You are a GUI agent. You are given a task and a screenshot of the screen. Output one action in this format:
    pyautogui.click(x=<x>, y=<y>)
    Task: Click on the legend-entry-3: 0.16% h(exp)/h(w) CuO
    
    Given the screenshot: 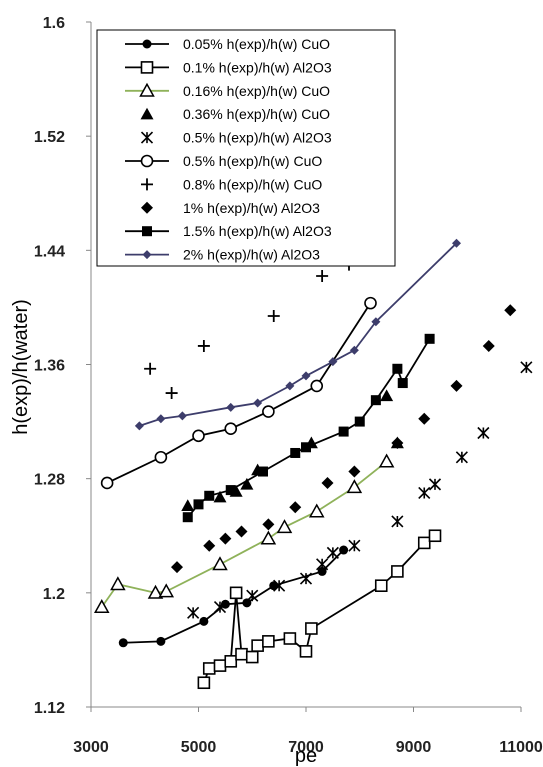 What is the action you would take?
    pyautogui.click(x=227, y=90)
    